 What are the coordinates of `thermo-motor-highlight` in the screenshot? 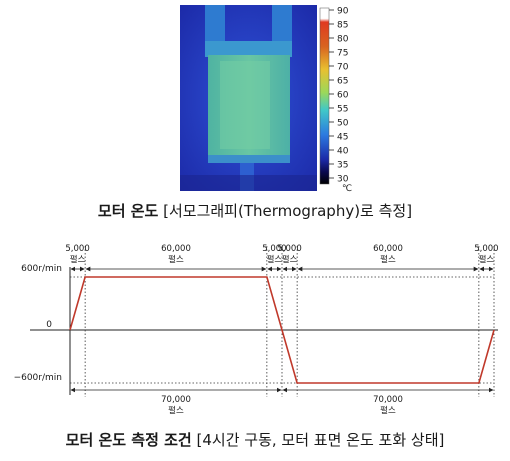 It's located at (245, 105).